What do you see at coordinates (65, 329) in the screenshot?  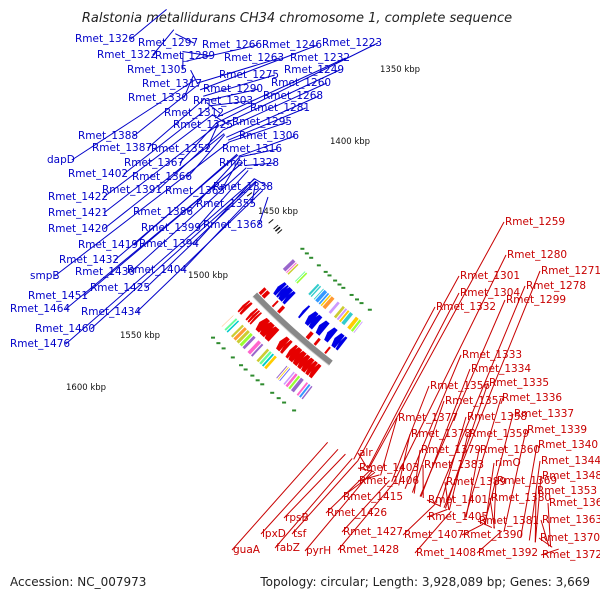 I see `gene-label: Rmet_1460` at bounding box center [65, 329].